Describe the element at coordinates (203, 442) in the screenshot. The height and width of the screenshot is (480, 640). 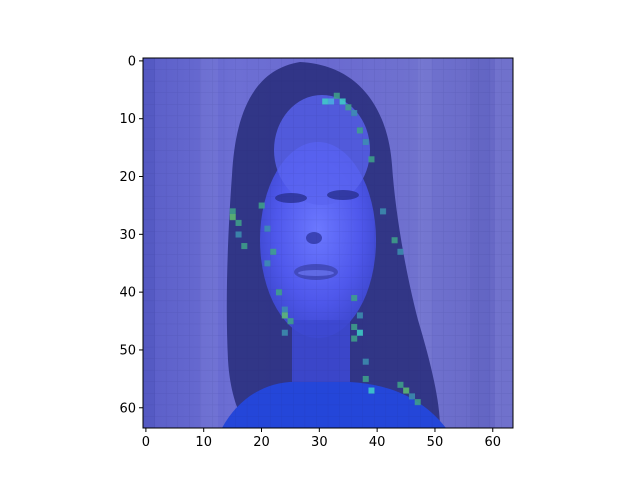
I see `x-tick-label: 10` at that location.